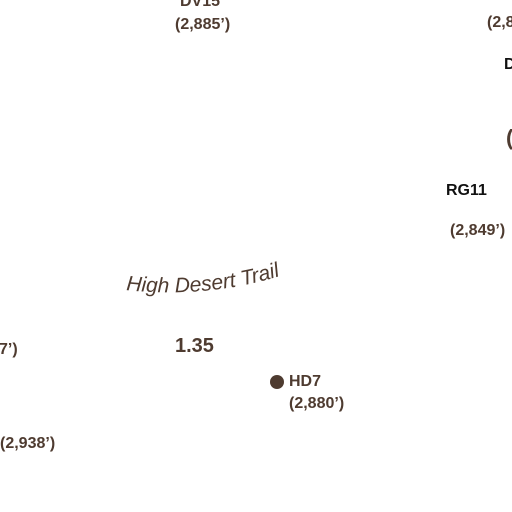  I want to click on trail-name-text: High Desert Trail, so click(205, 277).